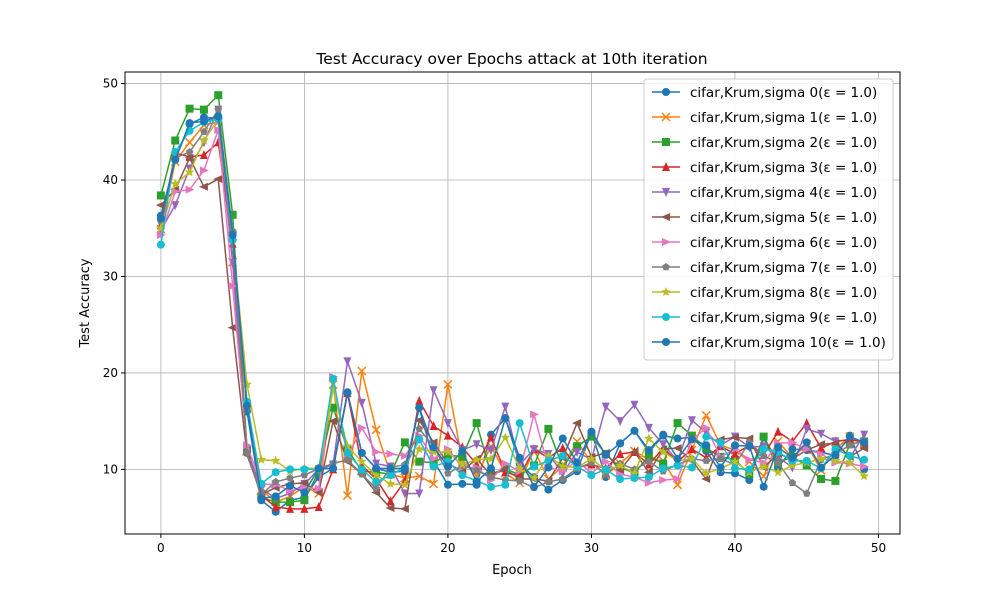 The height and width of the screenshot is (600, 1000). Describe the element at coordinates (110, 276) in the screenshot. I see `y-tick-label: 30` at that location.